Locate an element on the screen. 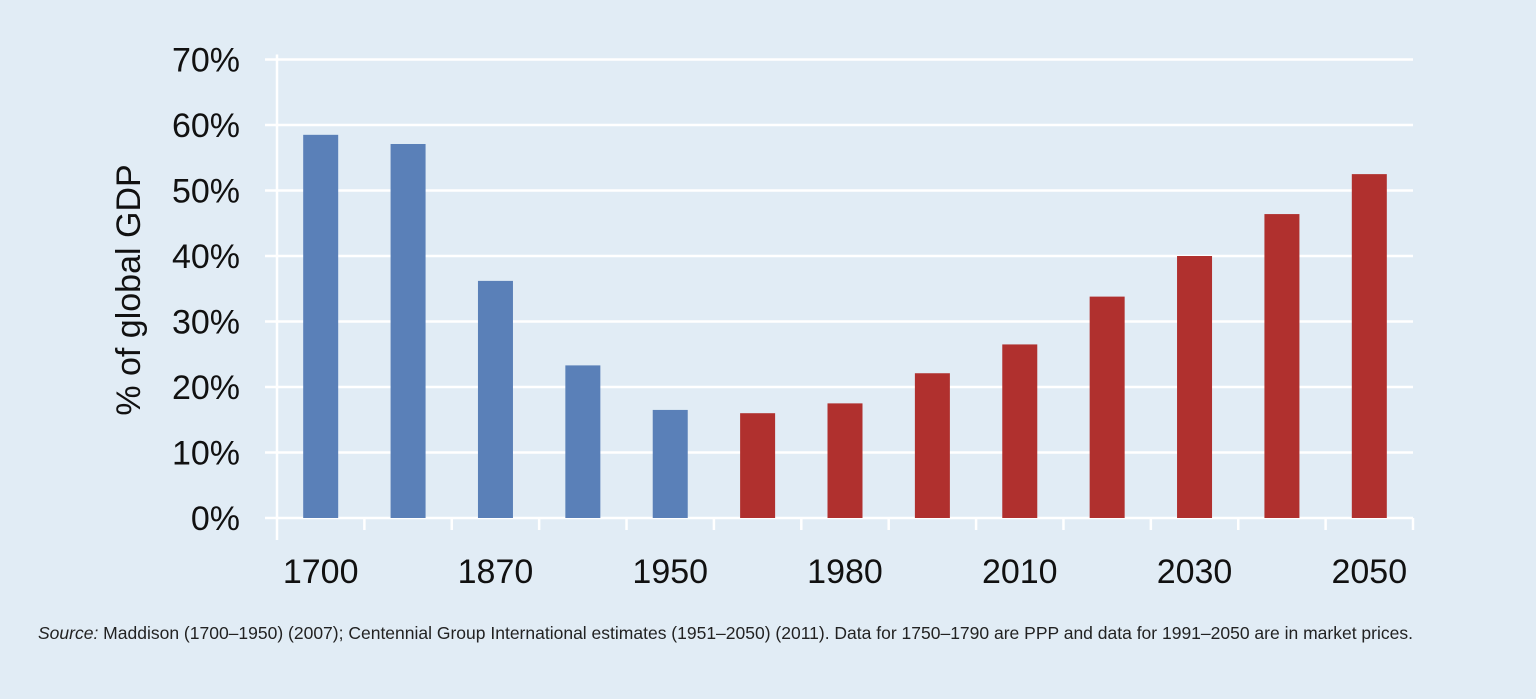  y-tick-label: 70% is located at coordinates (206, 61).